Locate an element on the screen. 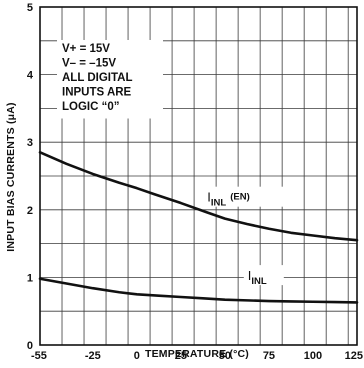  series-line-iinl is located at coordinates (198, 290).